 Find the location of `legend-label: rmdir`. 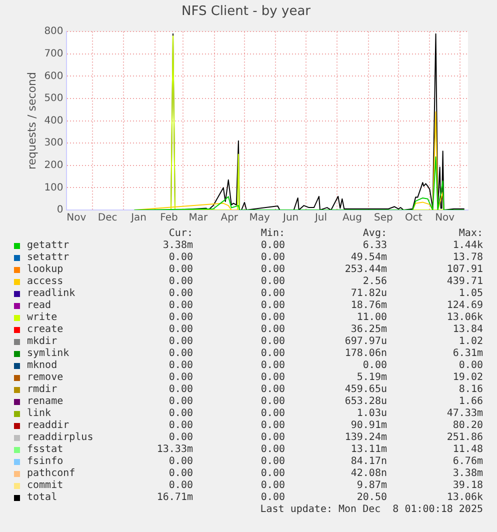

legend-label: rmdir is located at coordinates (42, 389).